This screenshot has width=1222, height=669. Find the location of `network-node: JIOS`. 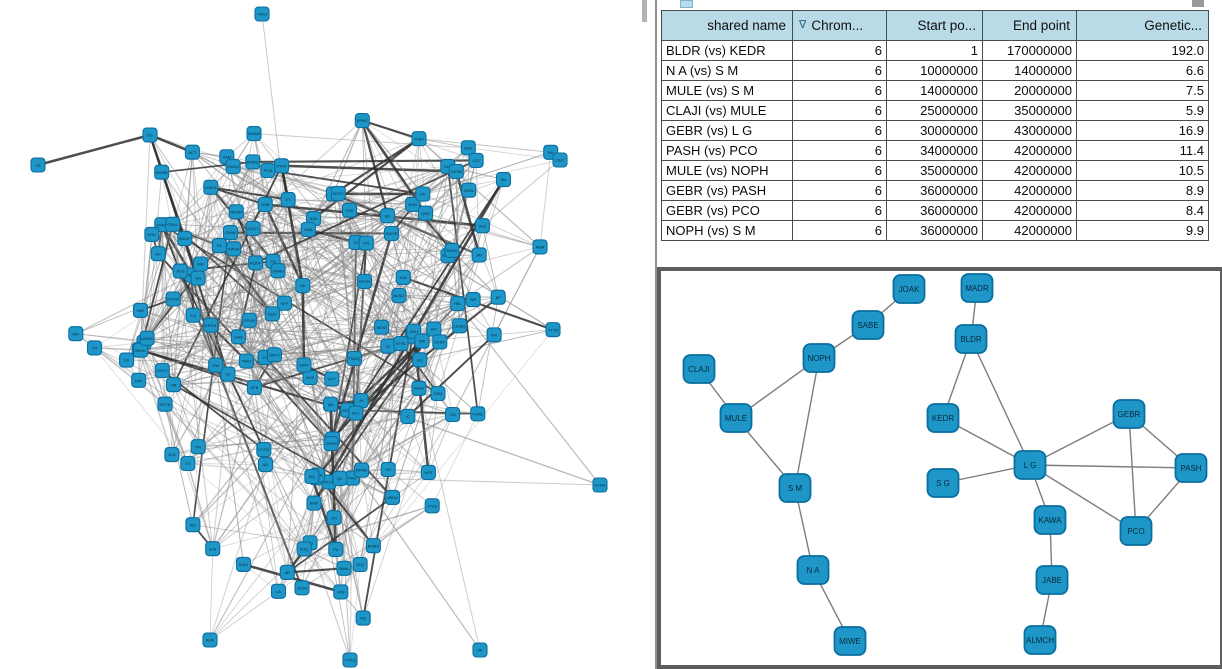

network-node: JIOS is located at coordinates (180, 271).